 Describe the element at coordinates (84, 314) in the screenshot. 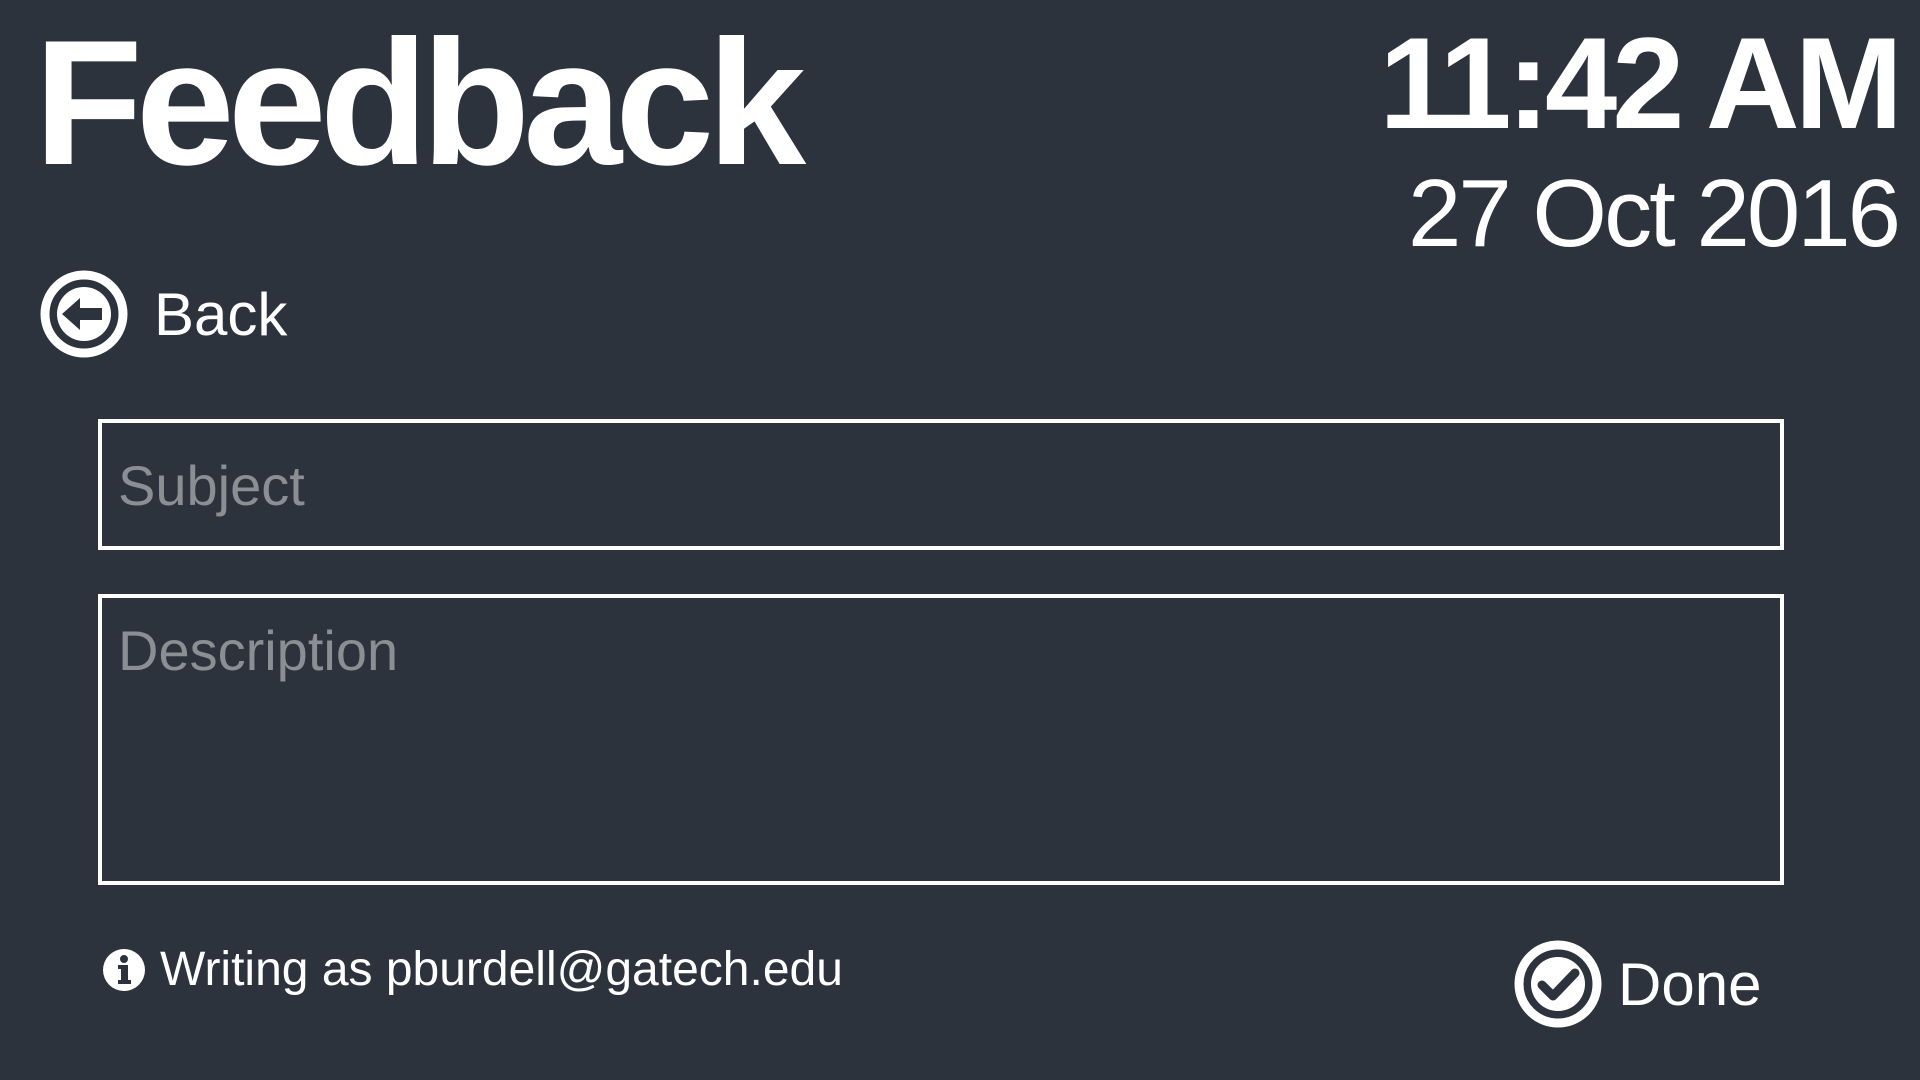

I see `arrow-left-circle-icon` at that location.